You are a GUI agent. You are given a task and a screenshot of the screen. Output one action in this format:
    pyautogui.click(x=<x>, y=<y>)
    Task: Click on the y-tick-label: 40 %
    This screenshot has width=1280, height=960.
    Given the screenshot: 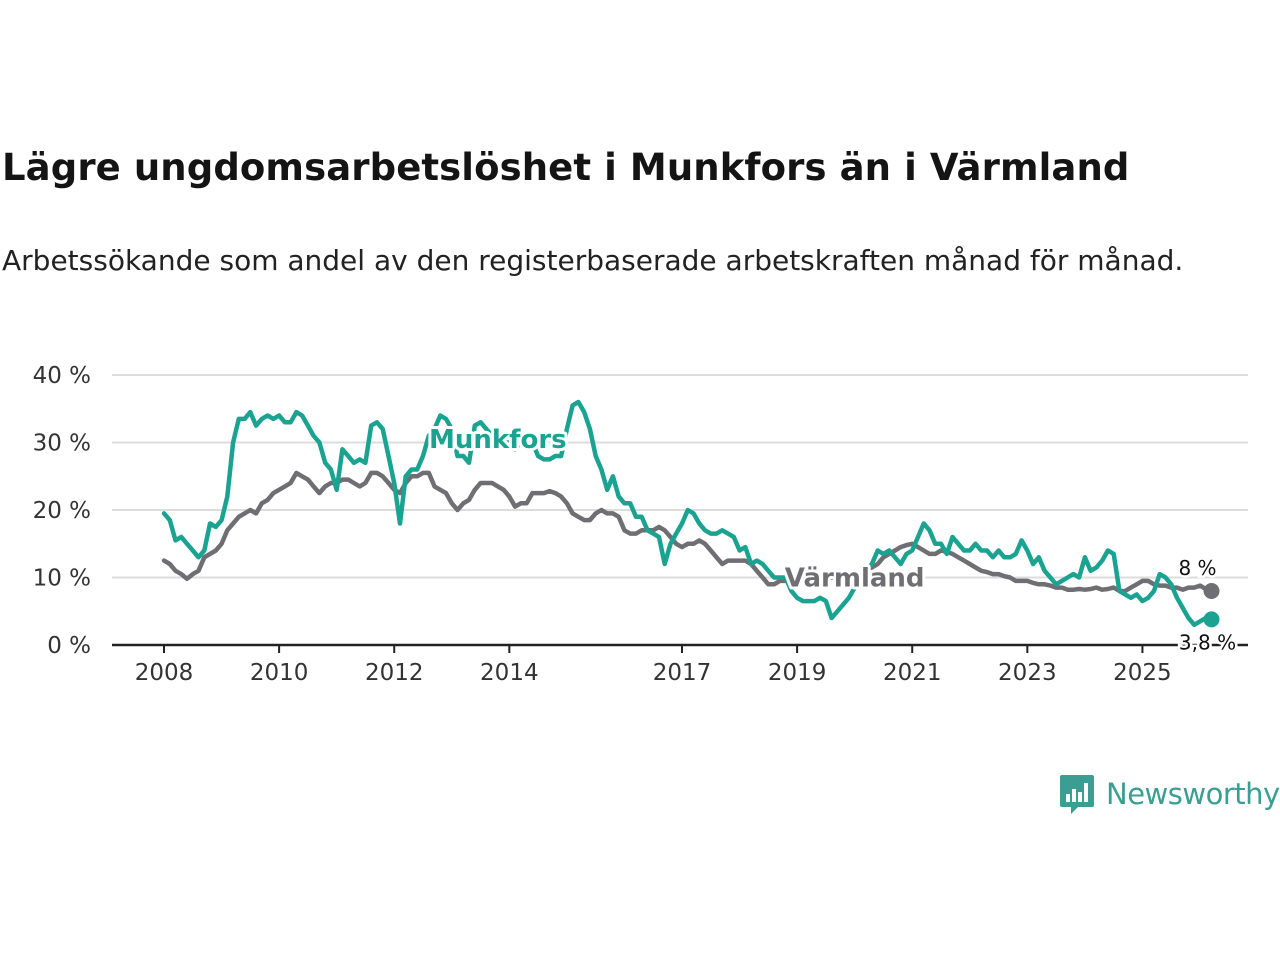 What is the action you would take?
    pyautogui.click(x=62, y=376)
    